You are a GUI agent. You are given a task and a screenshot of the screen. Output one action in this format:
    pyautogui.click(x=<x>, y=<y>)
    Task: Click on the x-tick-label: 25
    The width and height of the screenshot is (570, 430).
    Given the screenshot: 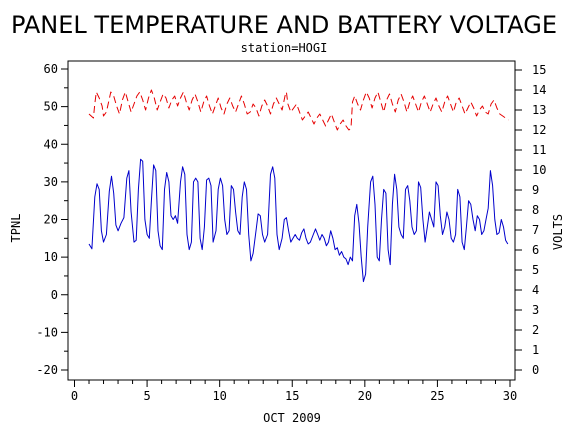 What is the action you would take?
    pyautogui.click(x=437, y=396)
    